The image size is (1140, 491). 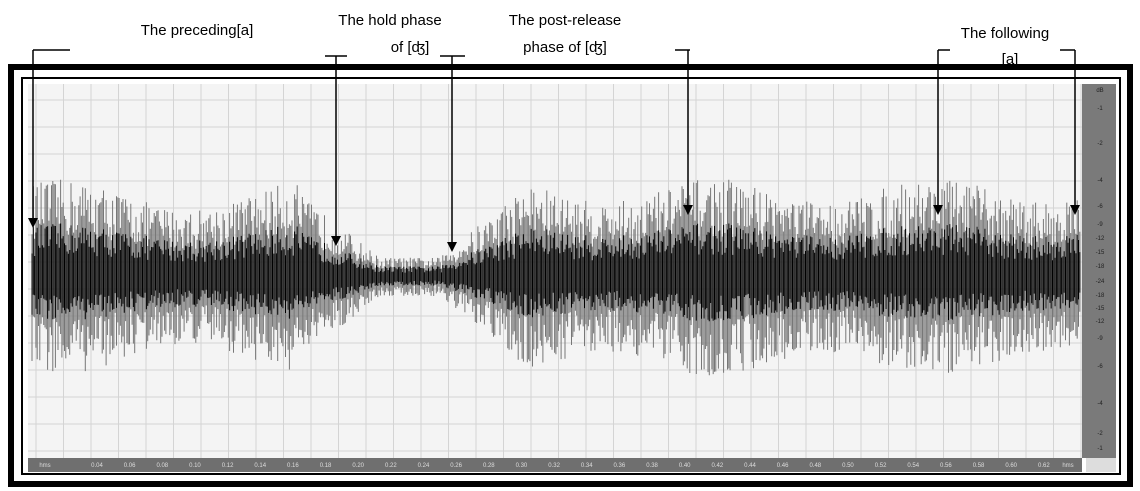 I want to click on time-label: 0.16, so click(x=293, y=466).